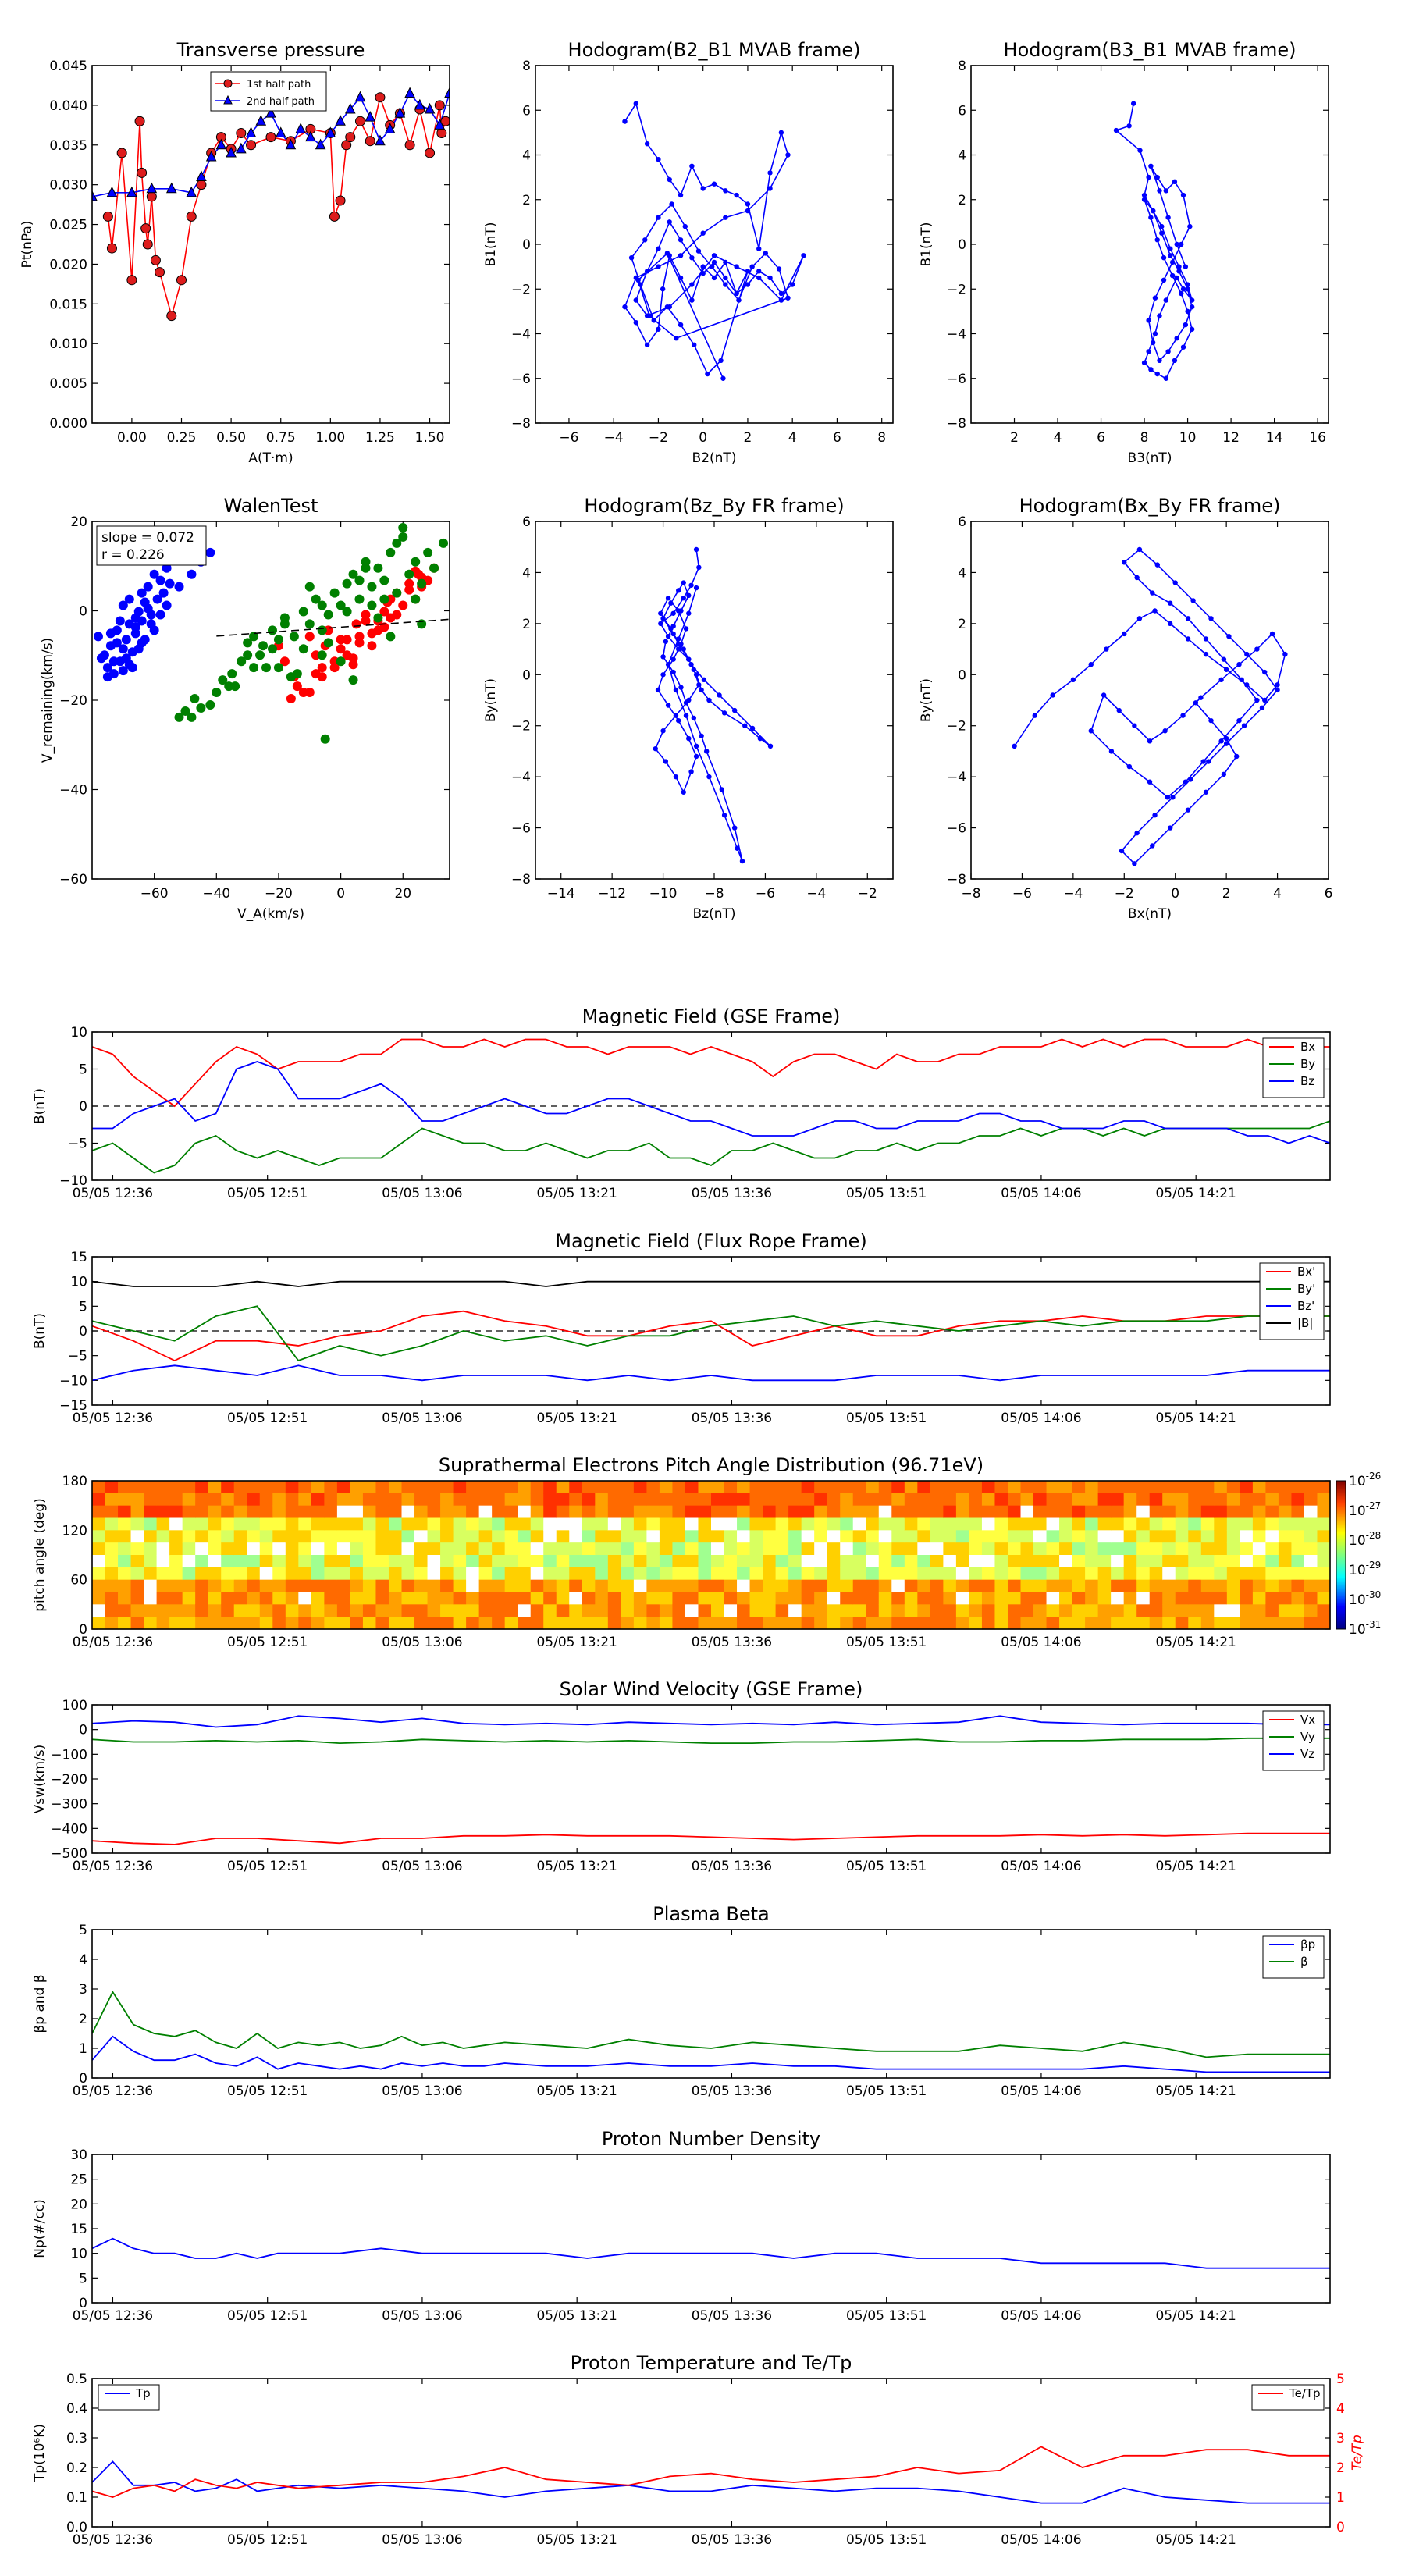 Image resolution: width=1405 pixels, height=2576 pixels. Describe the element at coordinates (270, 50) in the screenshot. I see `pt-title: Transverse pressure` at that location.